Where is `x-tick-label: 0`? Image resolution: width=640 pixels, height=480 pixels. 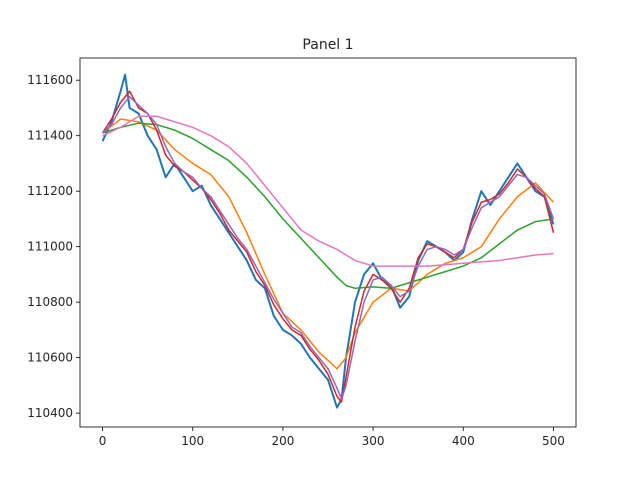
x-tick-label: 0 is located at coordinates (103, 441).